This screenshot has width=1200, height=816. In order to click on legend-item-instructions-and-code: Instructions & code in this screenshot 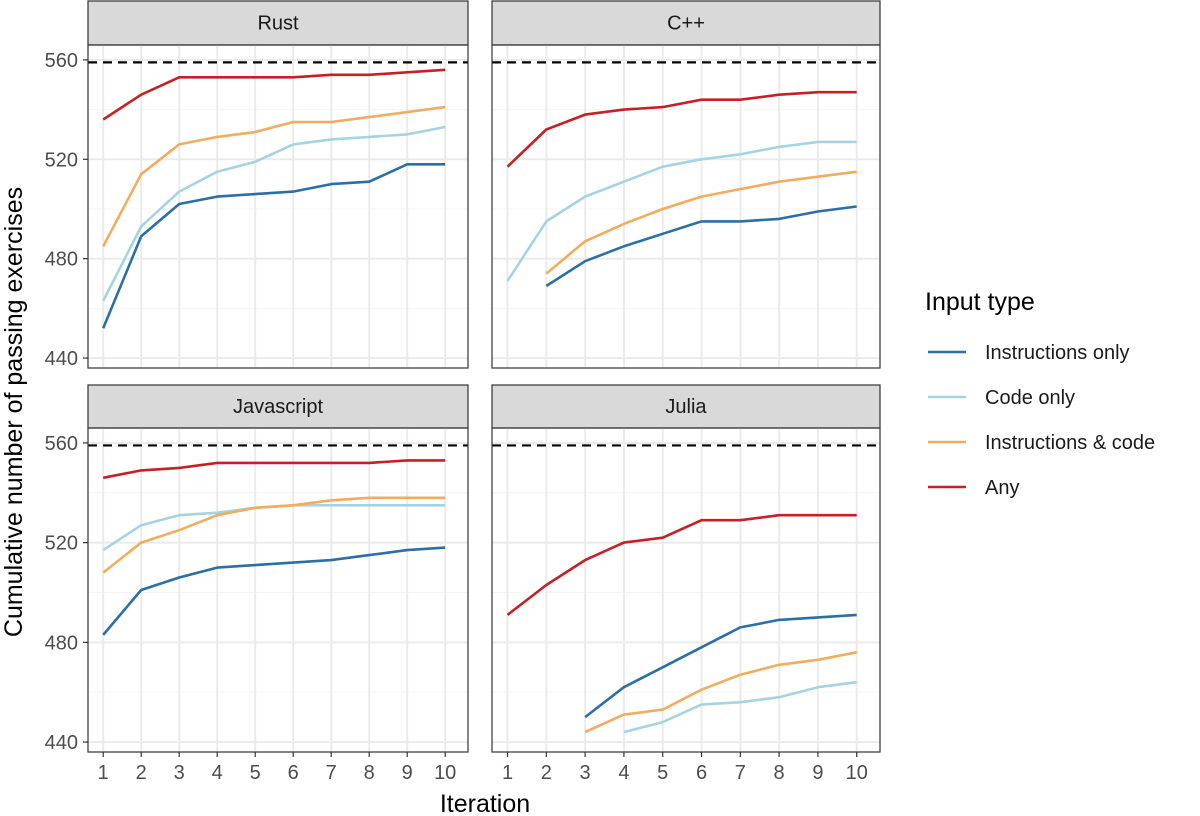, I will do `click(1041, 443)`.